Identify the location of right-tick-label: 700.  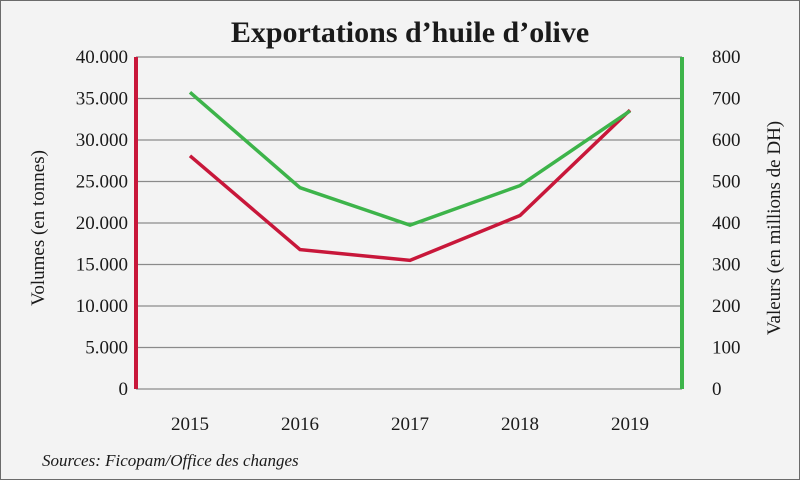
(726, 99).